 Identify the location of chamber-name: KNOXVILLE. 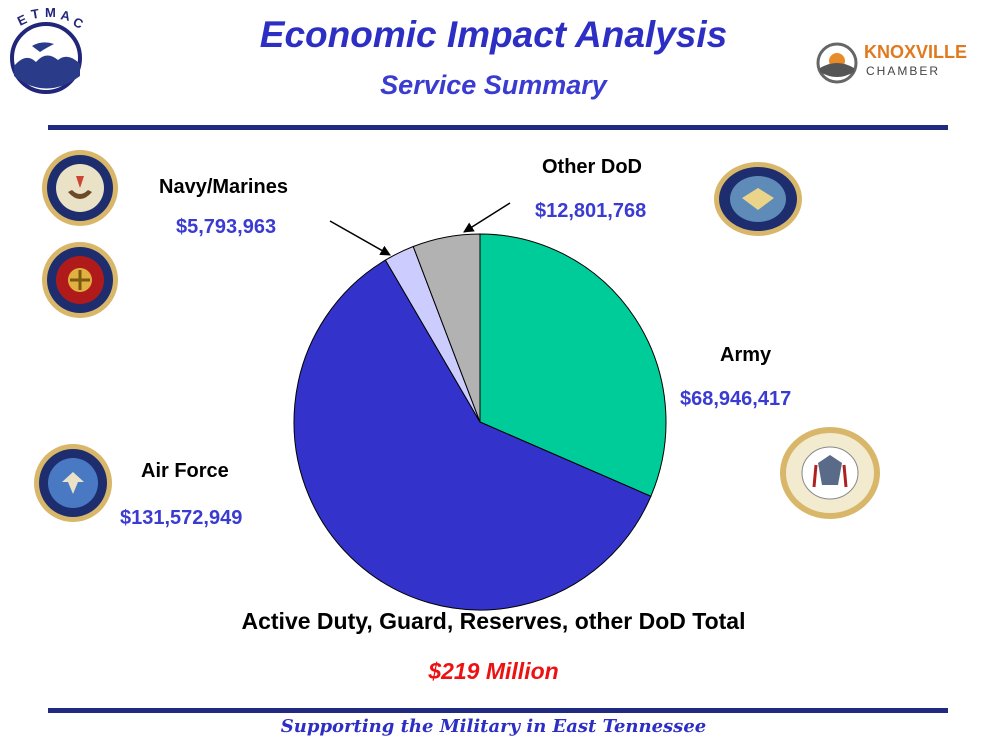
(916, 52).